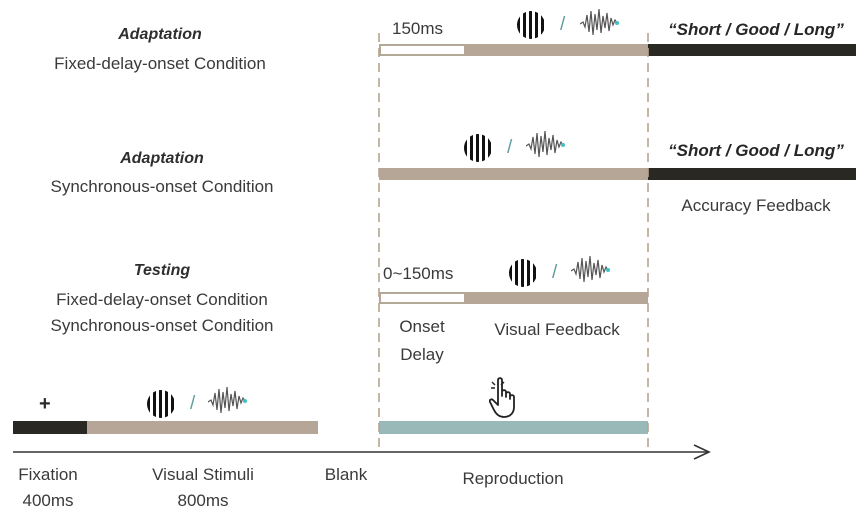 This screenshot has width=864, height=527. I want to click on fixation-label: Fixation, so click(48, 474).